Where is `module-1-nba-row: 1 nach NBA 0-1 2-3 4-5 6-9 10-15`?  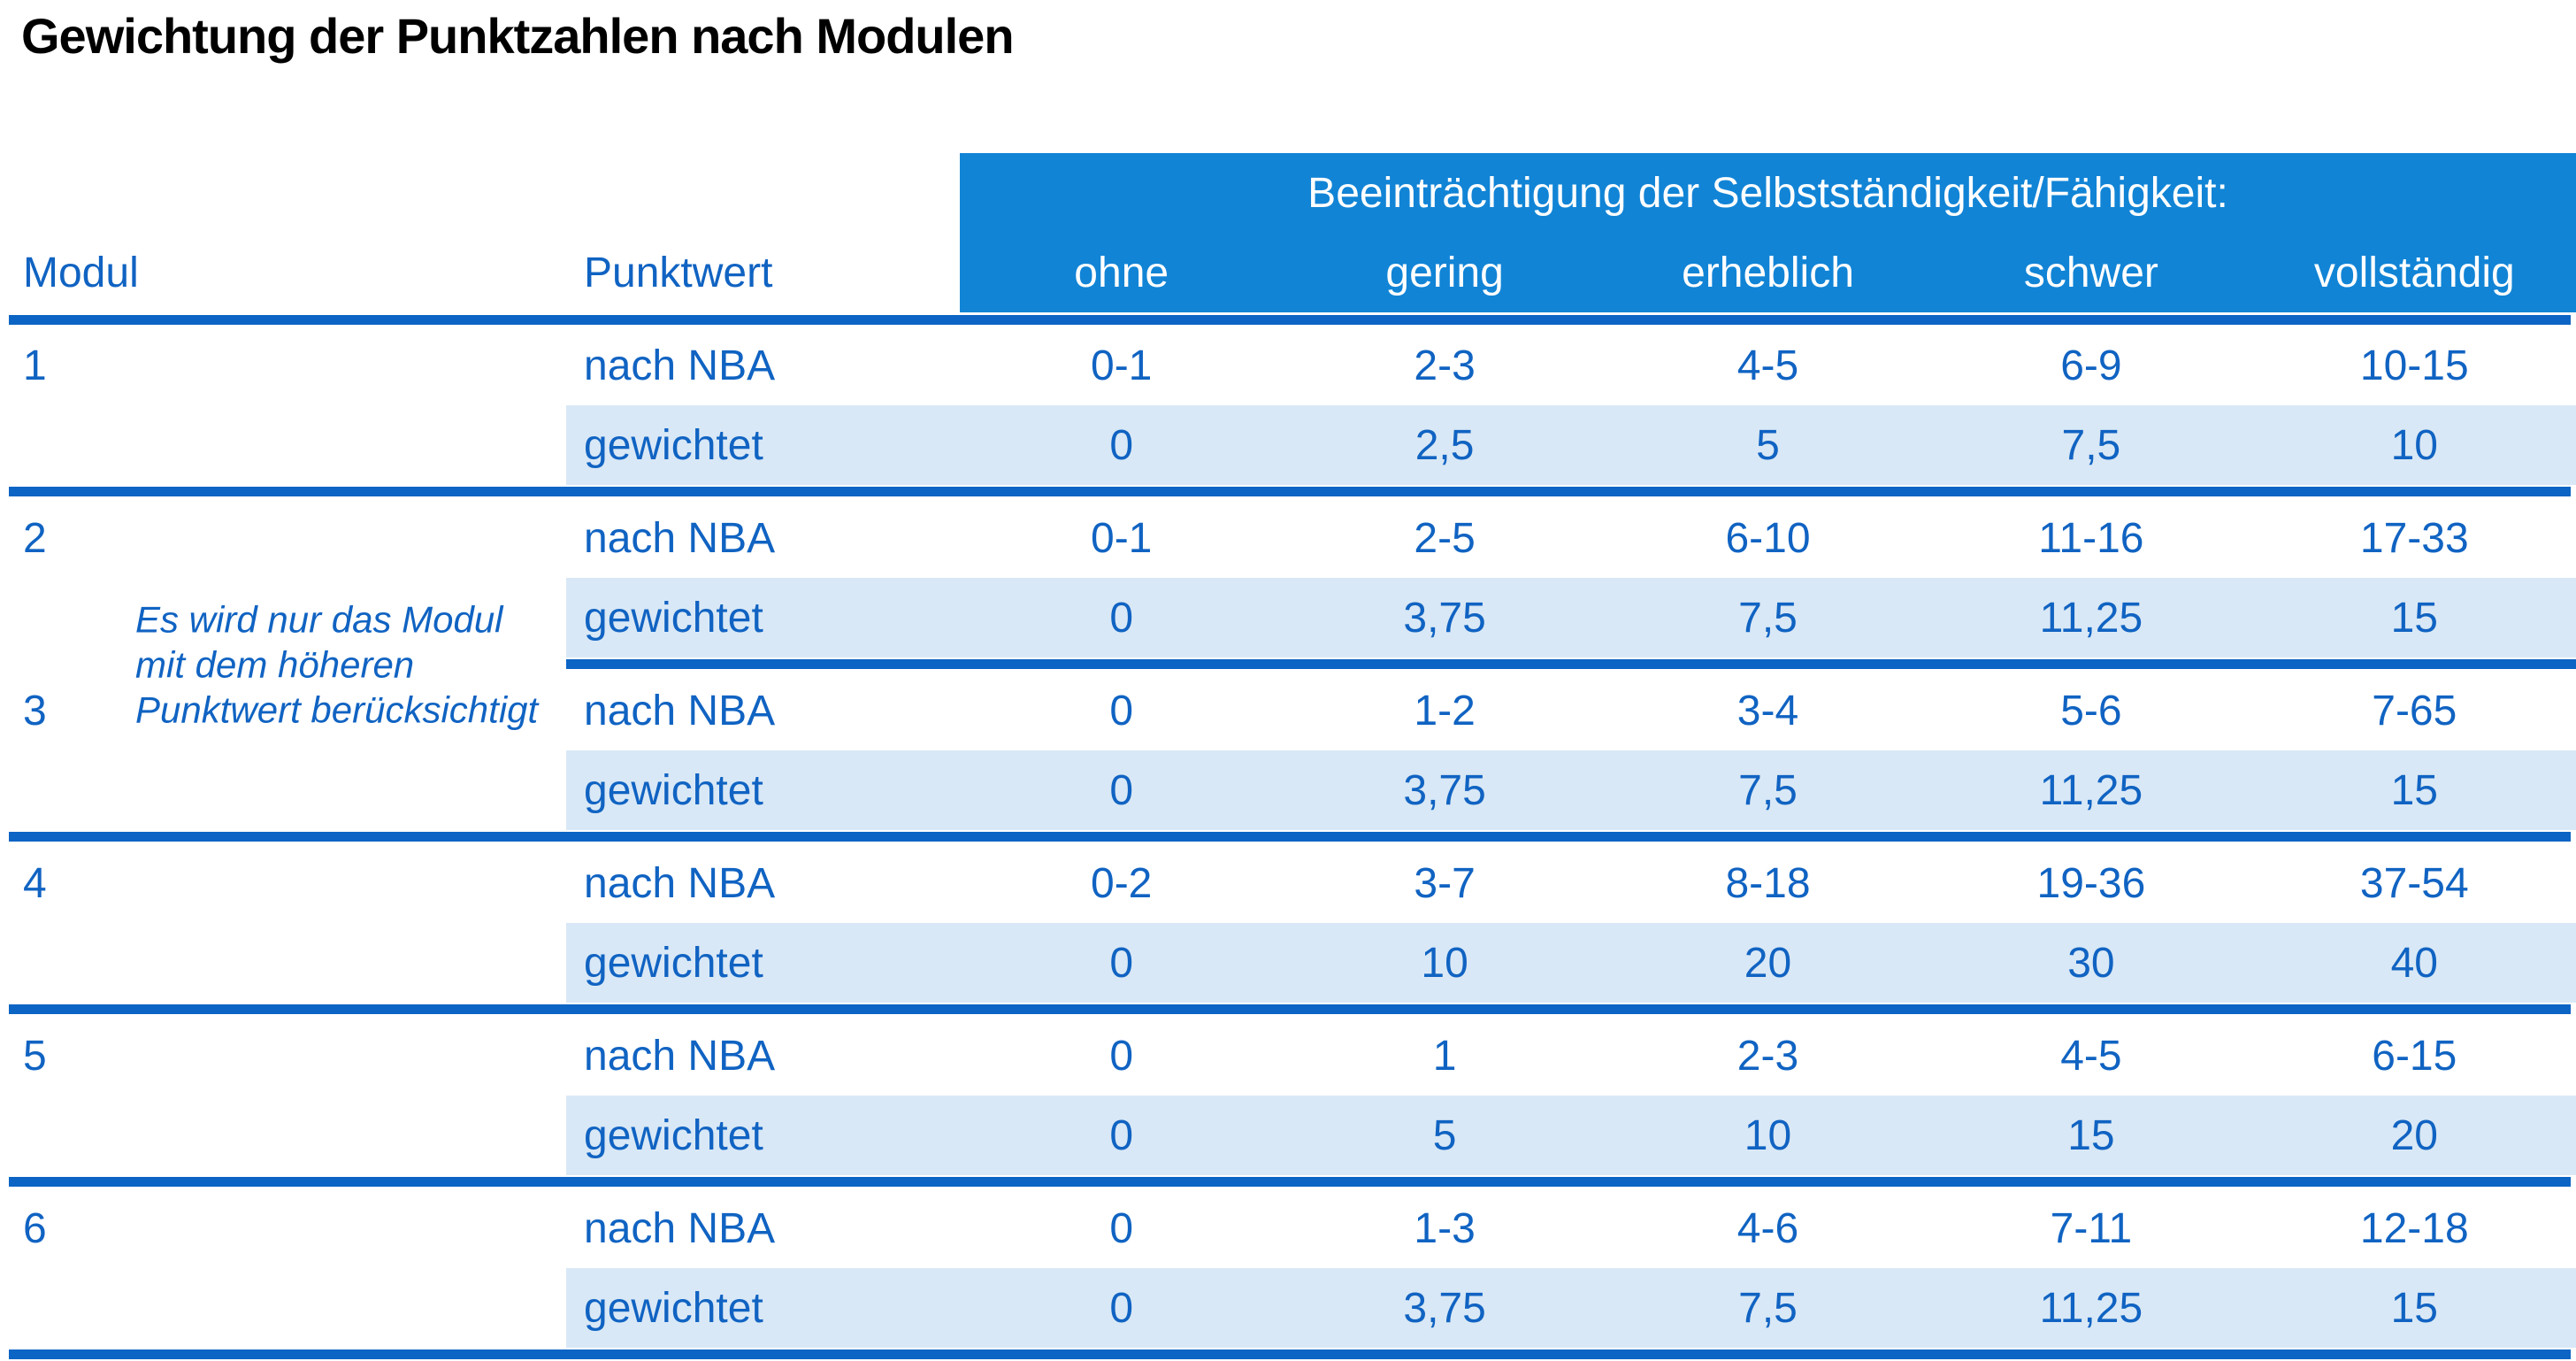 module-1-nba-row: 1 nach NBA 0-1 2-3 4-5 6-9 10-15 is located at coordinates (1288, 365).